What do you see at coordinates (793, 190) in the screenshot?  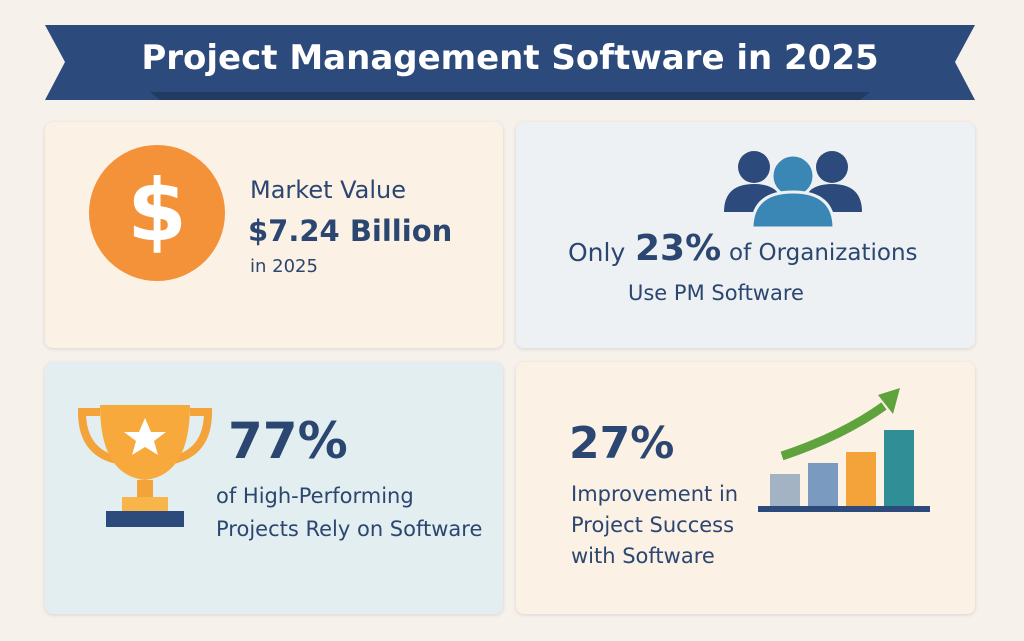 I see `people-icon` at bounding box center [793, 190].